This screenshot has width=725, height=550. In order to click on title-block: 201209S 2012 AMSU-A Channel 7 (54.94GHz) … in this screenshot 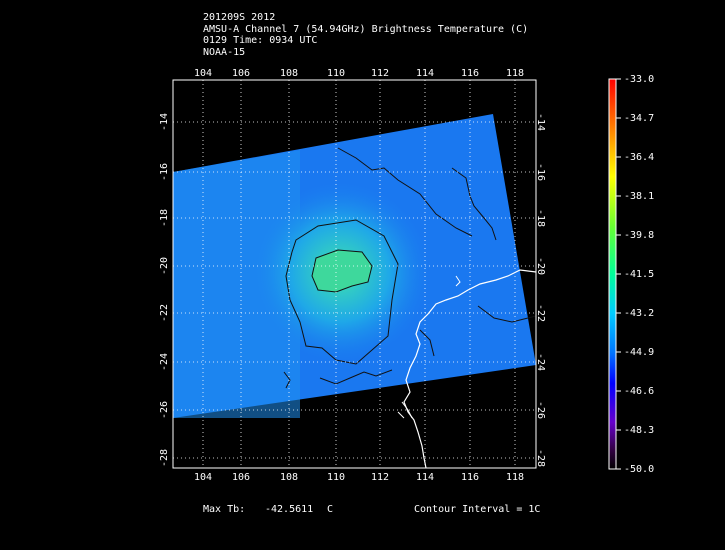, I will do `click(365, 35)`.